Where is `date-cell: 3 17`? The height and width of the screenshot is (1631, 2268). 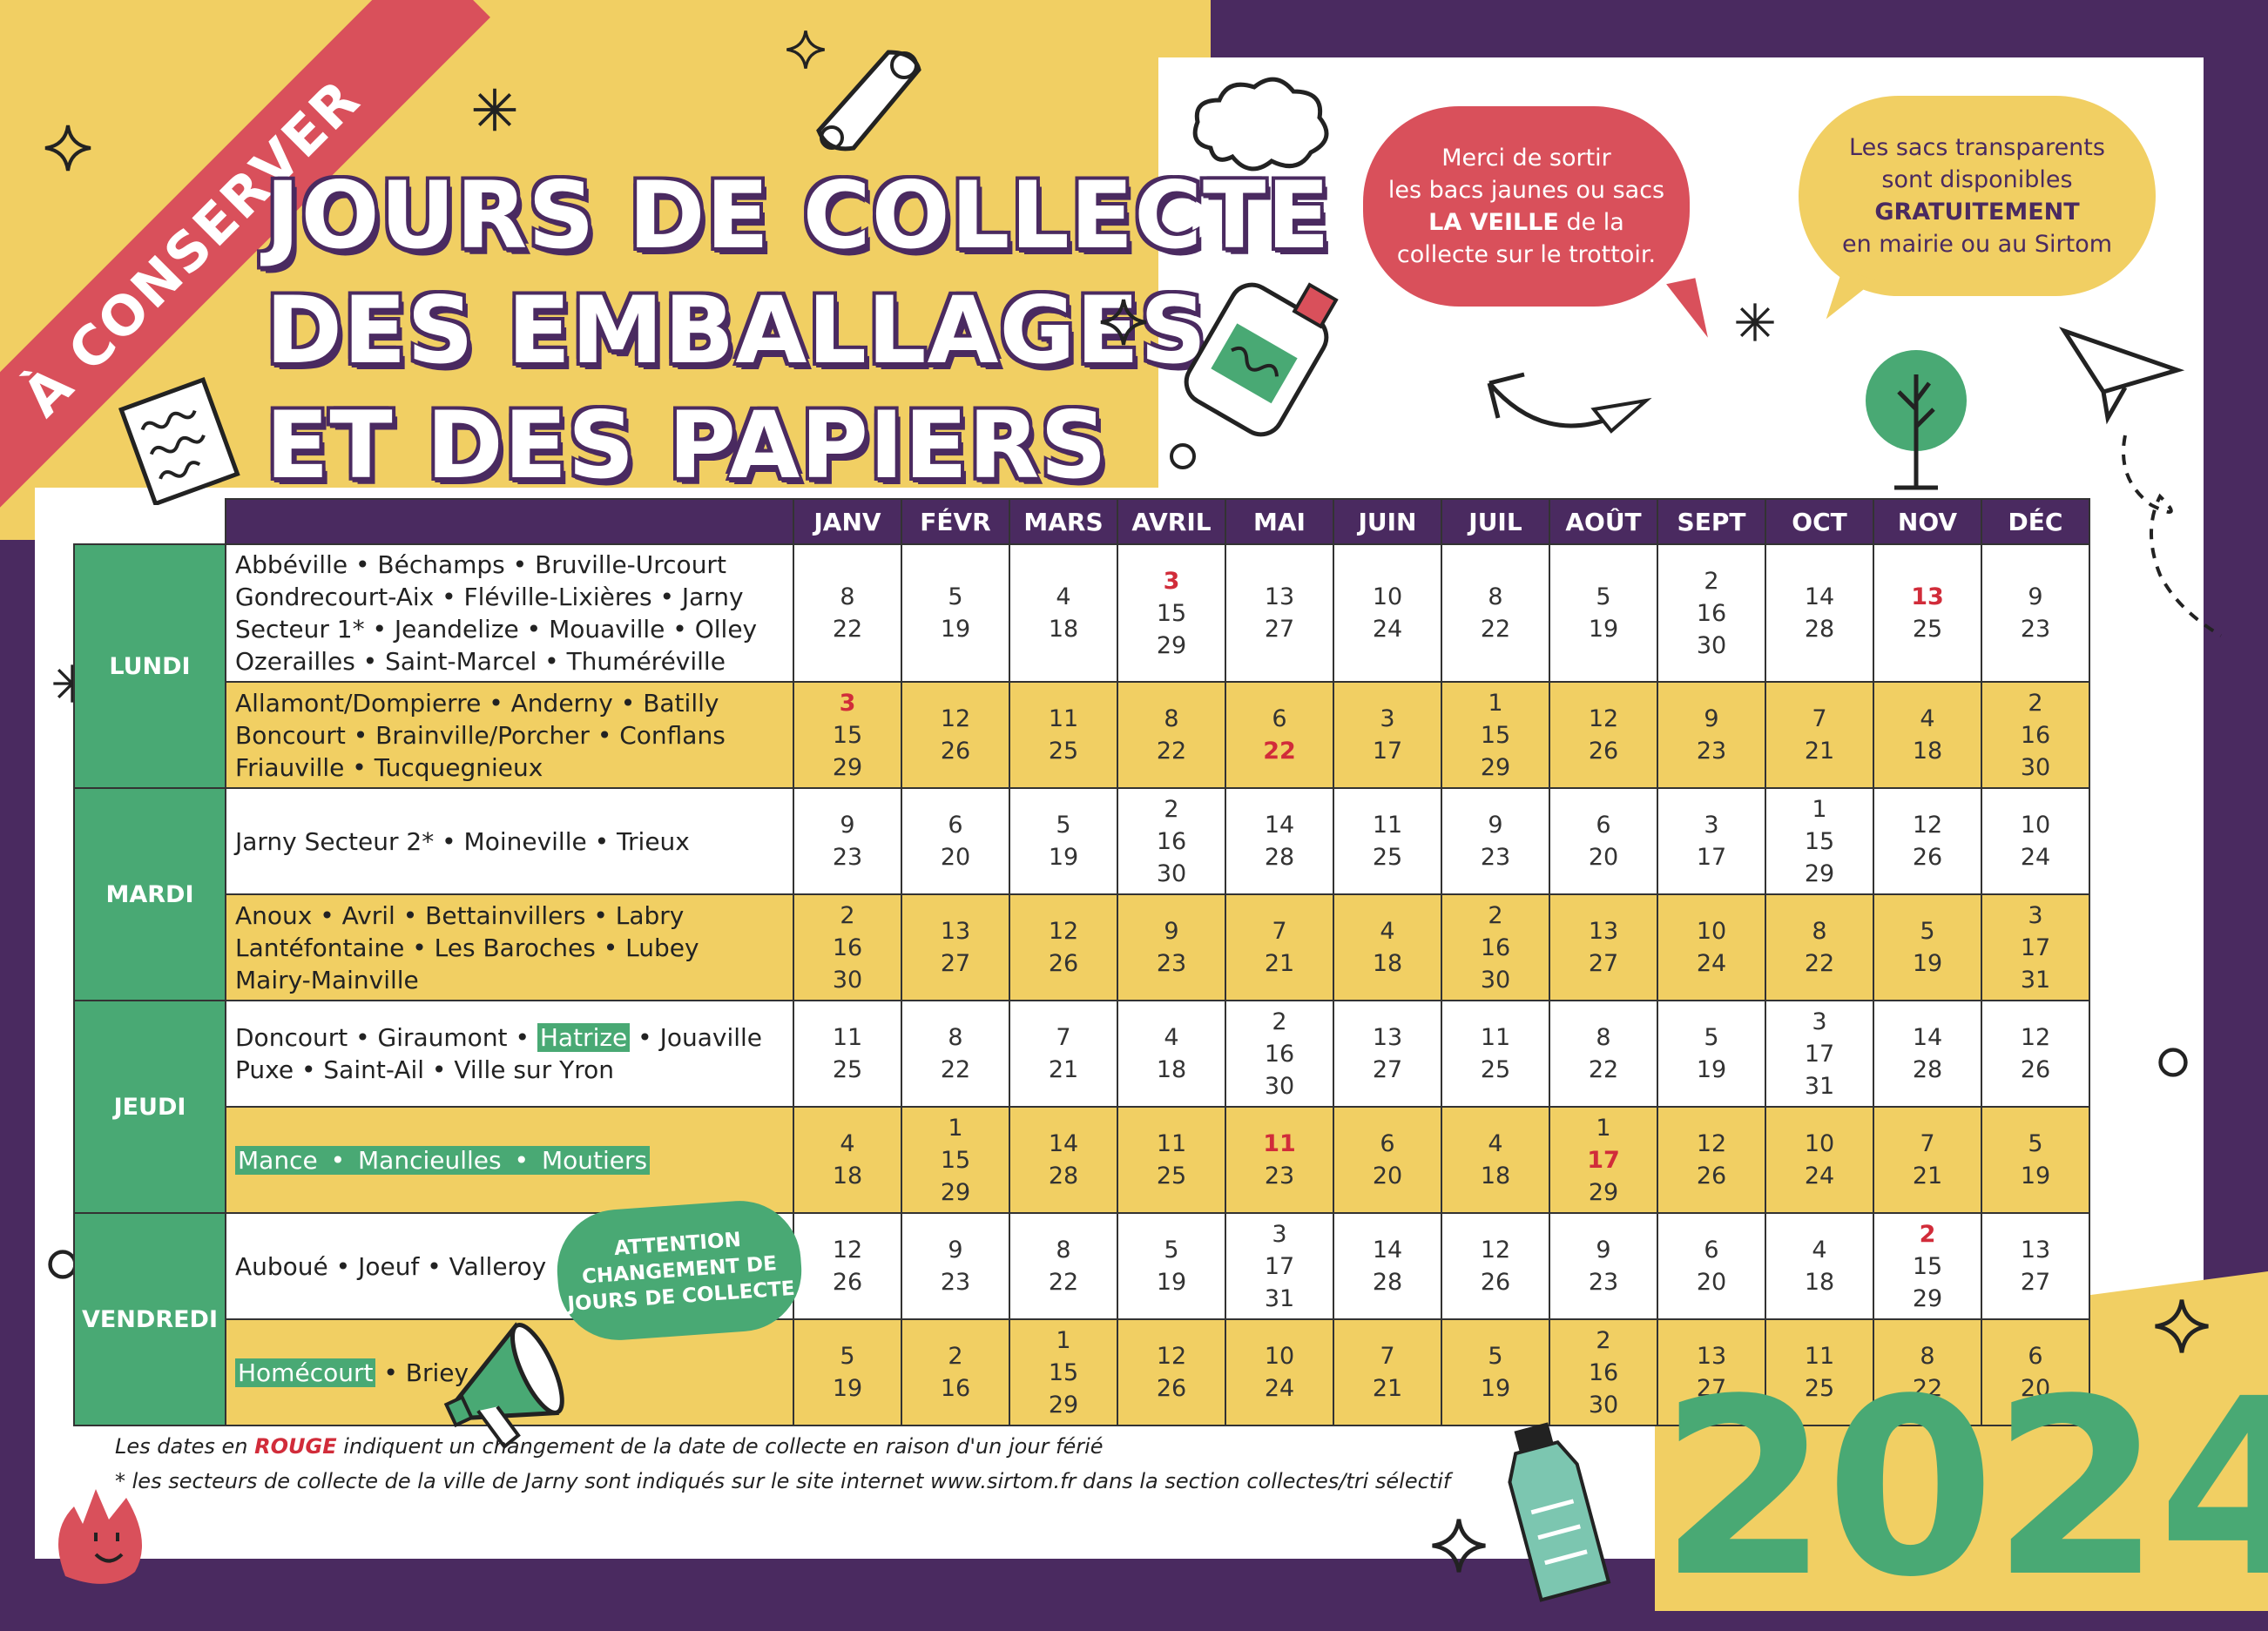 date-cell: 3 17 is located at coordinates (1711, 841).